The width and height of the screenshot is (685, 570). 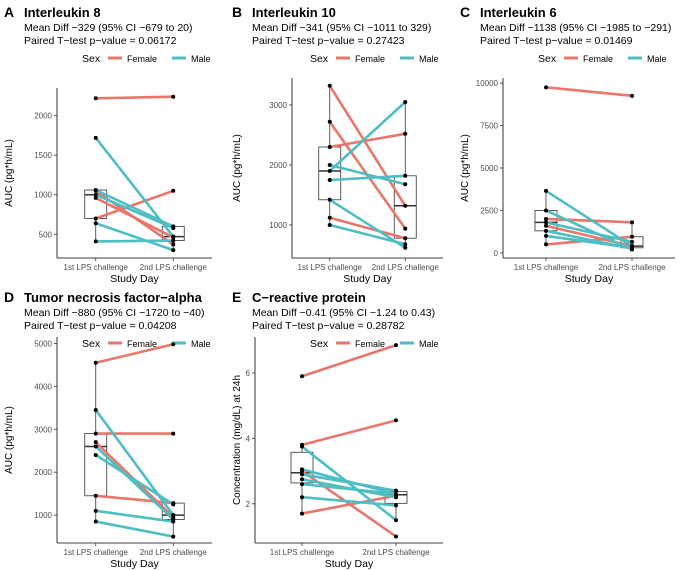 What do you see at coordinates (518, 12) in the screenshot?
I see `panel-title: Interleukin 6` at bounding box center [518, 12].